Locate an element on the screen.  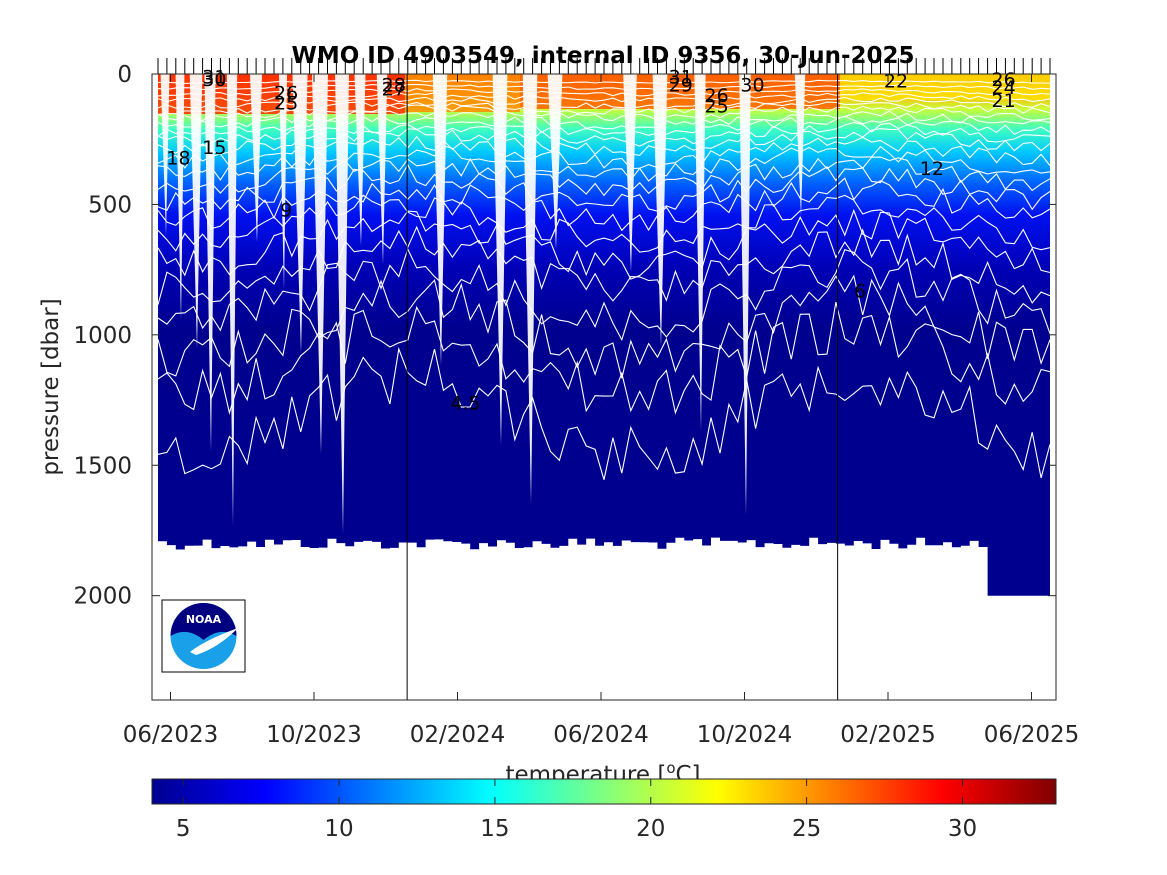
contour-label: 9 is located at coordinates (286, 211).